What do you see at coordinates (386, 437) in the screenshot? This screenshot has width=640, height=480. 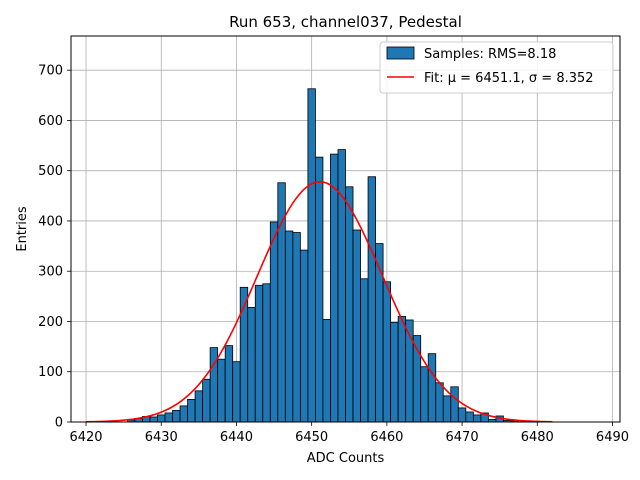 I see `x-tick-label: 6460` at bounding box center [386, 437].